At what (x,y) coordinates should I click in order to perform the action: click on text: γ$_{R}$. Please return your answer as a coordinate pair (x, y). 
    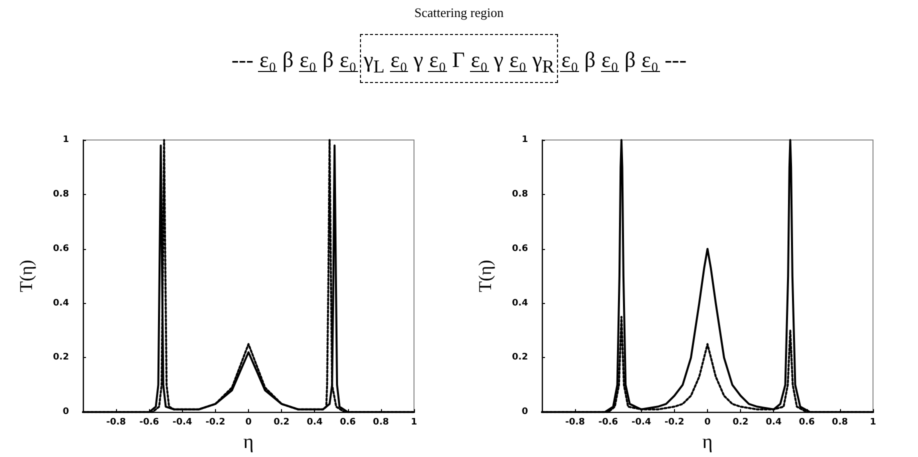
    Looking at the image, I should click on (543, 61).